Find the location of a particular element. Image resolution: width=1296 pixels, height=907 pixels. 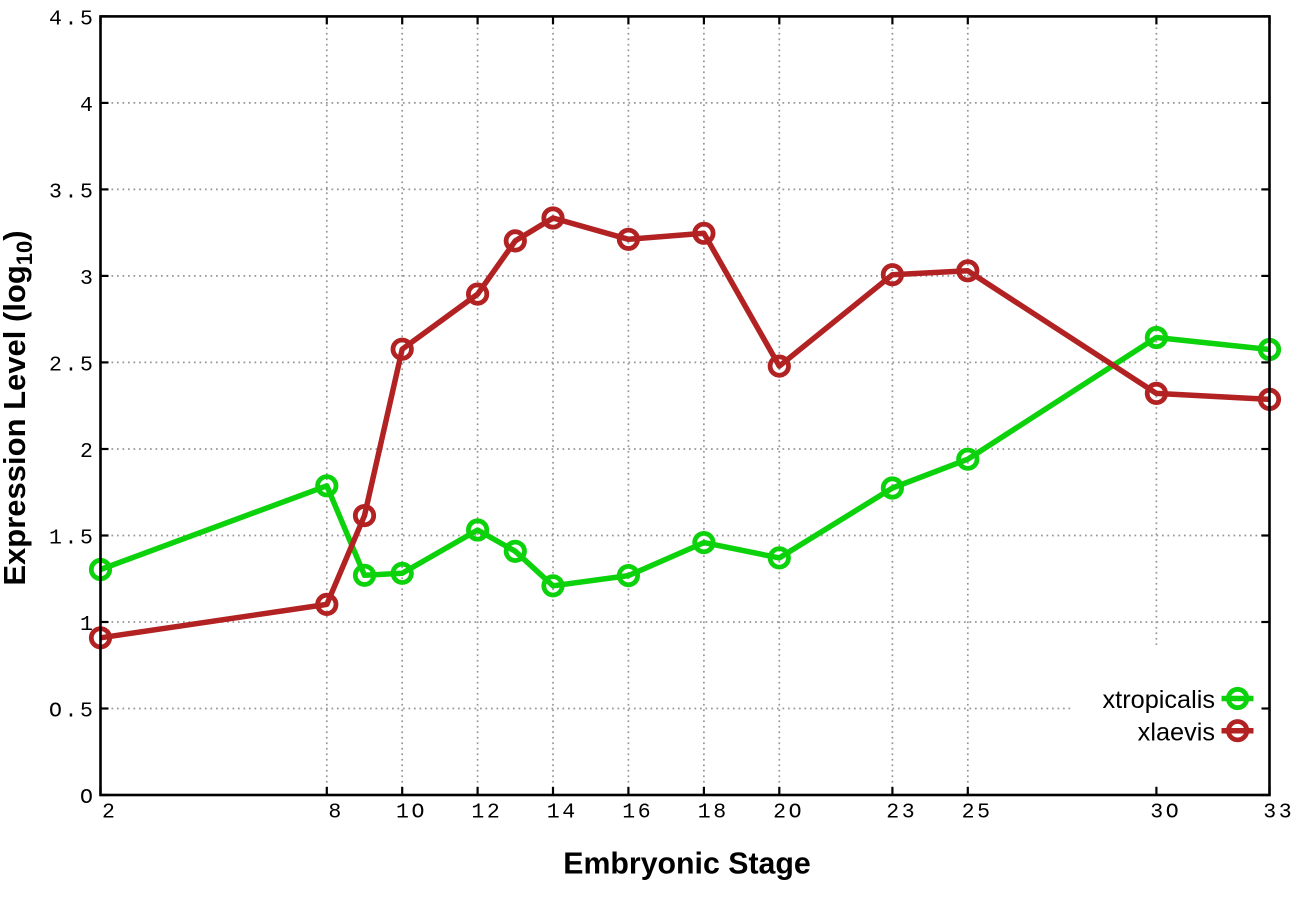

svg-text: 23 is located at coordinates (901, 813).